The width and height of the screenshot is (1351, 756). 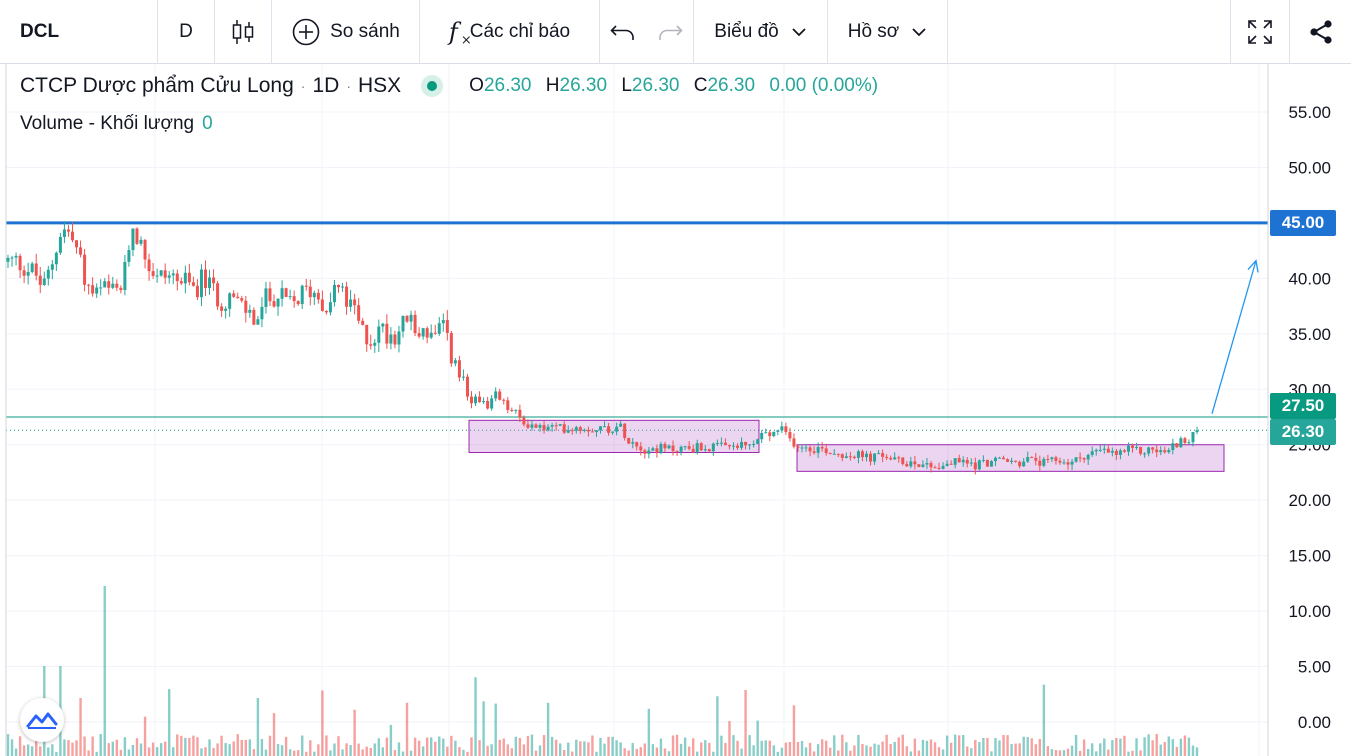 What do you see at coordinates (432, 86) in the screenshot?
I see `market-status-icon` at bounding box center [432, 86].